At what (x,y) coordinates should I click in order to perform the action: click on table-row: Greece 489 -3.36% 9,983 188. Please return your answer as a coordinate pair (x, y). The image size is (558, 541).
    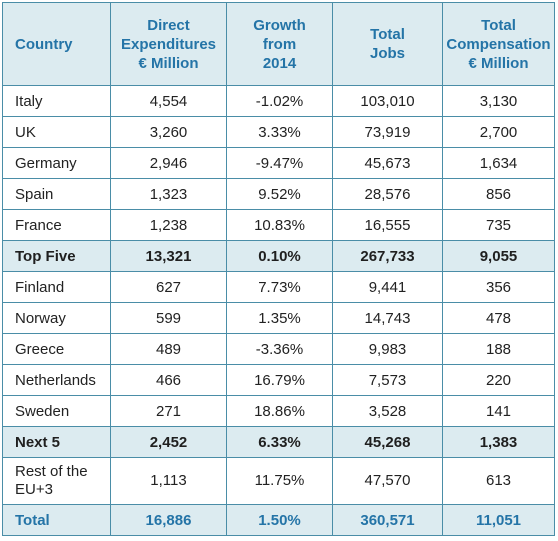
    Looking at the image, I should click on (278, 349).